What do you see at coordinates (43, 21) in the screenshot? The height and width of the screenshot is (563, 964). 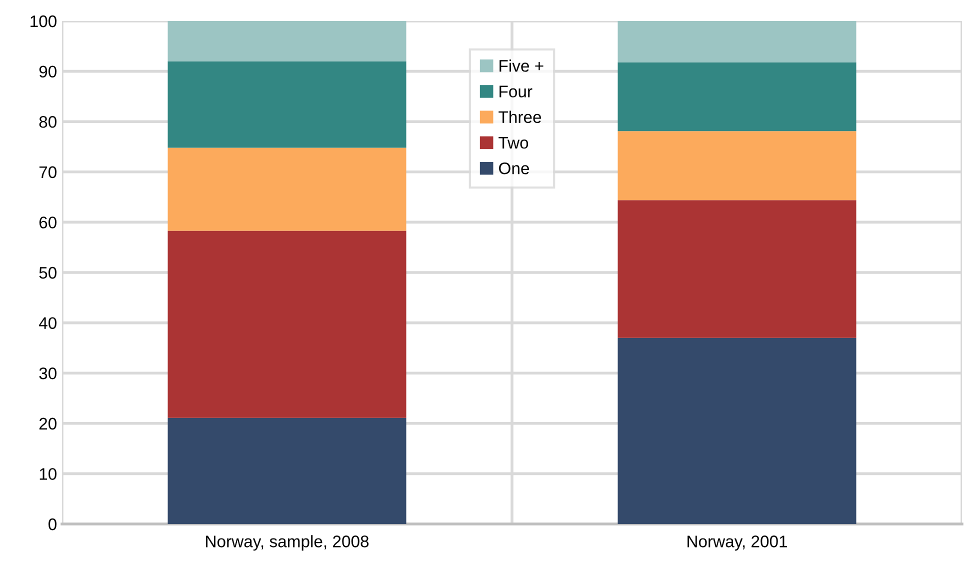 I see `y-tick-label: 100` at bounding box center [43, 21].